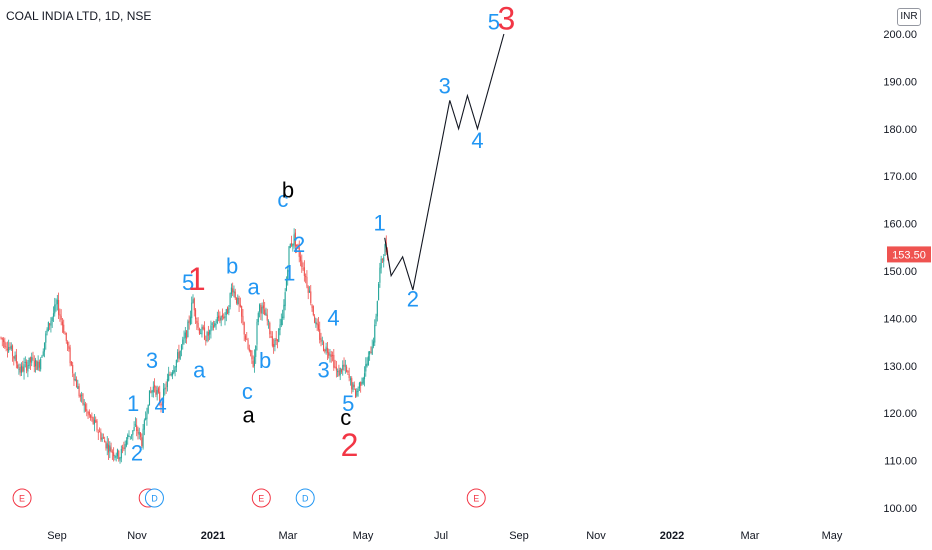 The height and width of the screenshot is (550, 932). Describe the element at coordinates (909, 255) in the screenshot. I see `last-price-value: 153.50` at that location.